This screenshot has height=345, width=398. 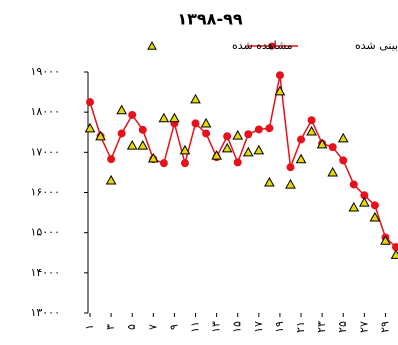 I want to click on x-tick-label: ۲۵, so click(x=342, y=327).